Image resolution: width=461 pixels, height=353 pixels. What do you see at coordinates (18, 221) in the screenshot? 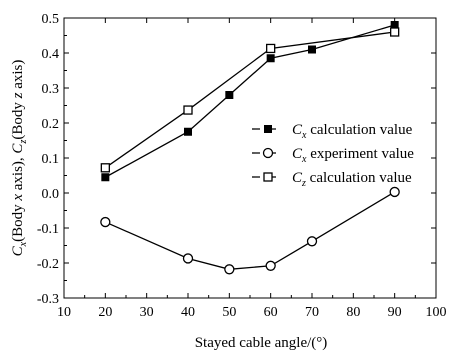
I see `y-axis-title-cx-text: (Body` at bounding box center [18, 221].